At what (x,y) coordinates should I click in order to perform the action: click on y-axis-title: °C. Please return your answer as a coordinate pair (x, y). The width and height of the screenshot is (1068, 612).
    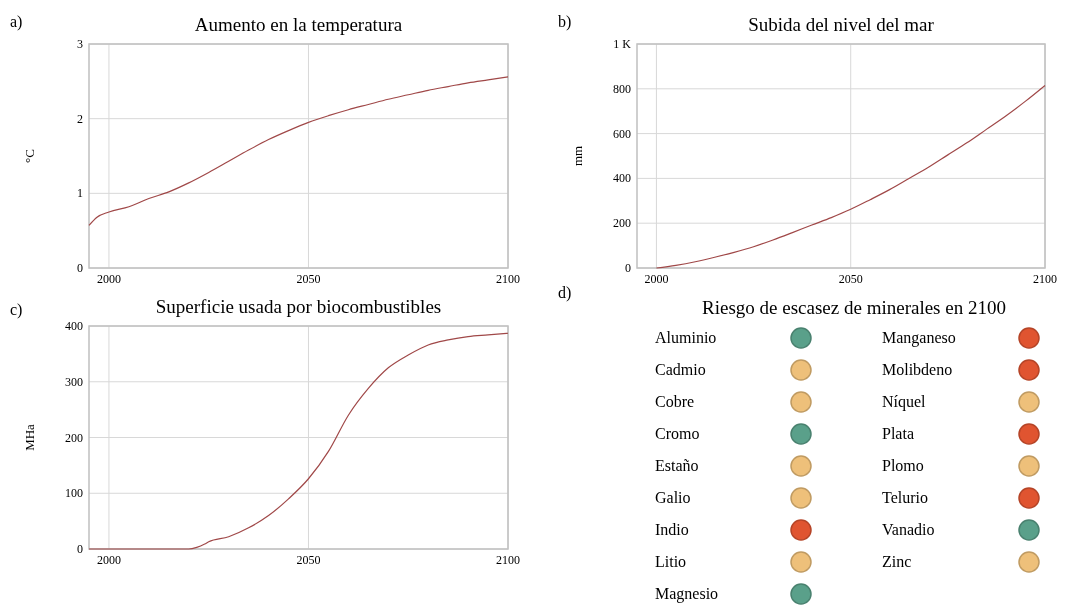
    Looking at the image, I should click on (29, 156).